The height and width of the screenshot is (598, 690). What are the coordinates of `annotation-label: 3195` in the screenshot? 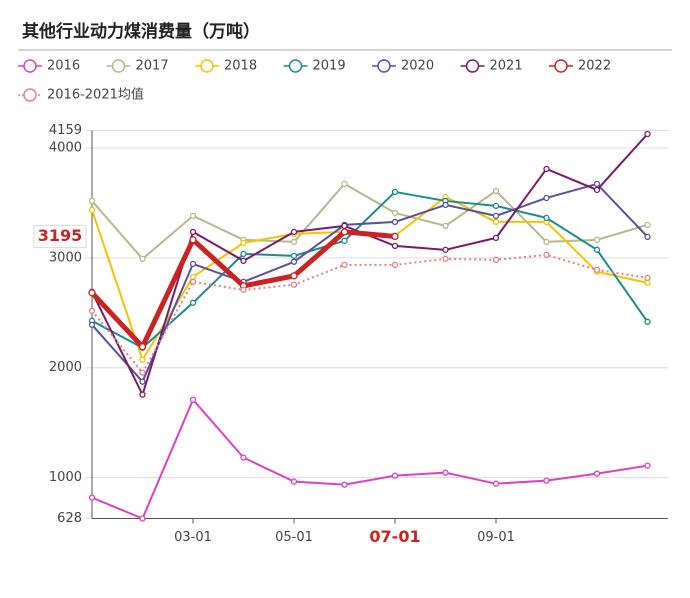 It's located at (60, 235).